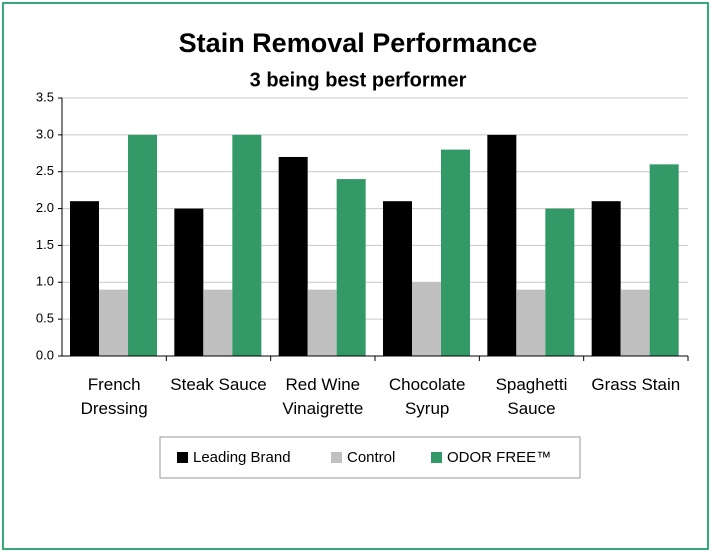 The height and width of the screenshot is (552, 711). I want to click on x-tick-label: Steak Sauce, so click(218, 384).